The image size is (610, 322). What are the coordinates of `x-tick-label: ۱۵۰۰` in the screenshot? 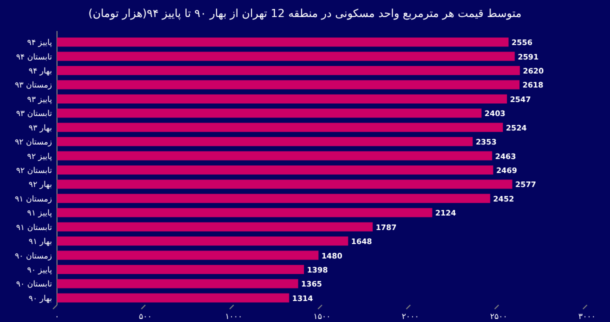 It's located at (322, 316).